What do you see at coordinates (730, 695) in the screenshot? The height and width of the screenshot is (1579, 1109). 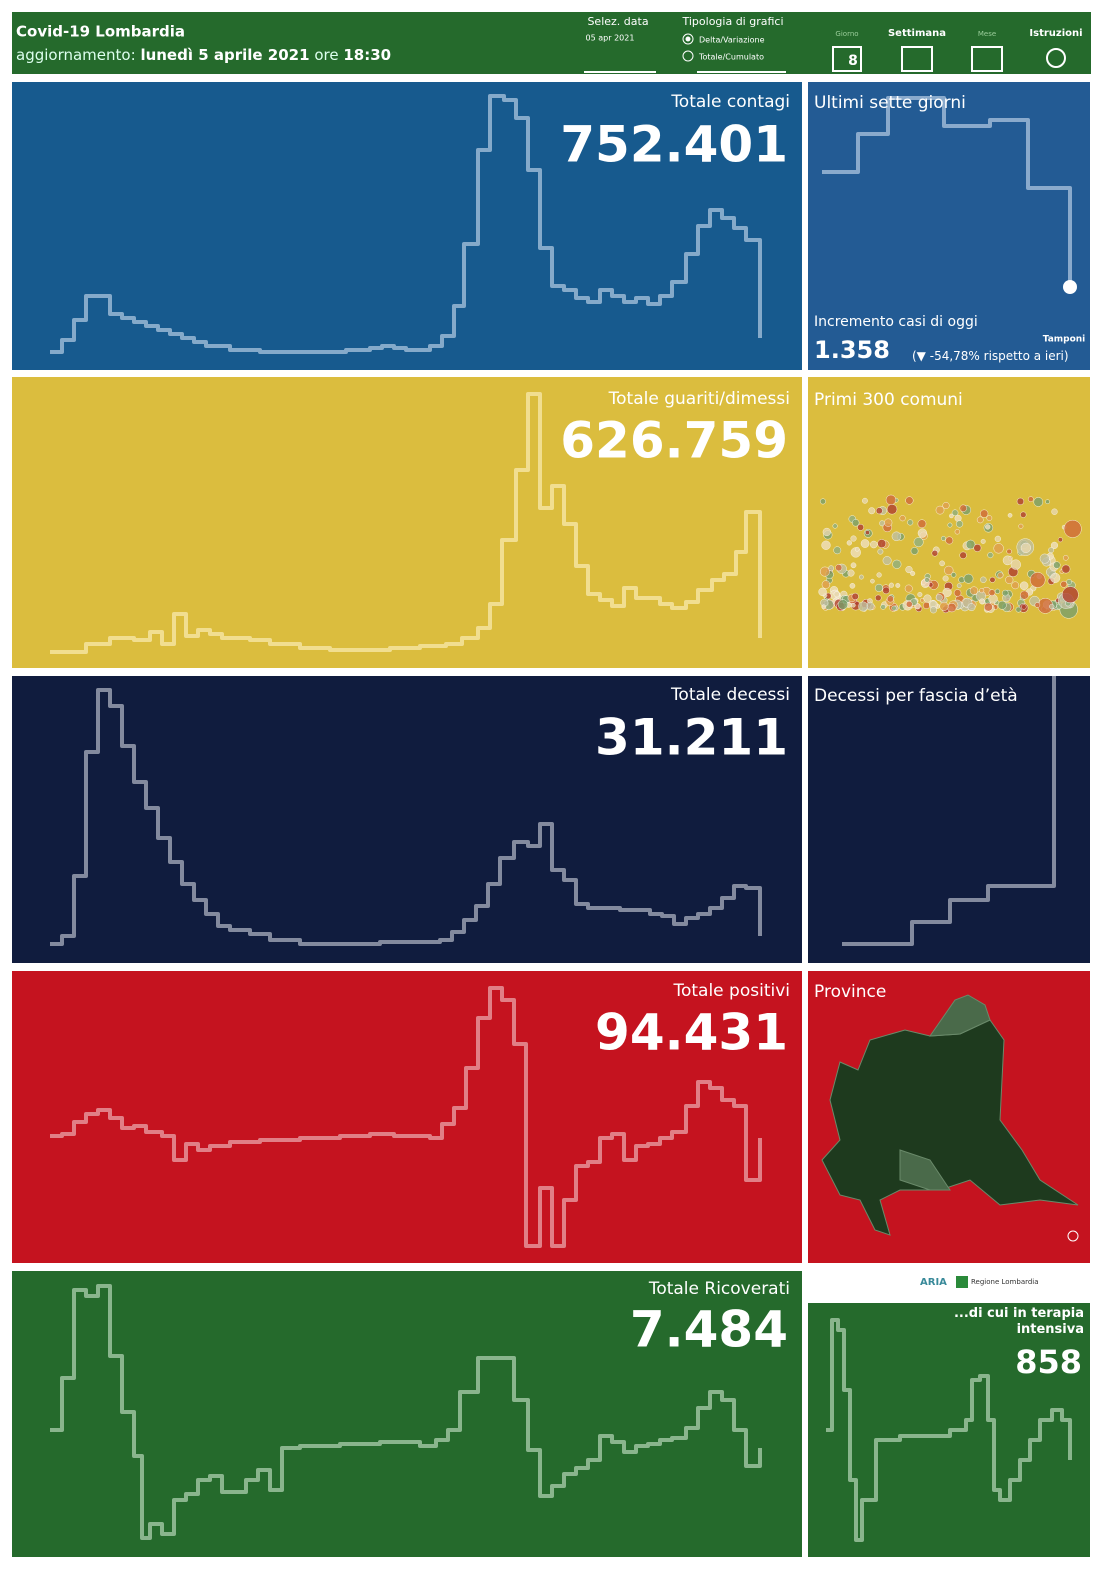 I see `panel-title: Totale decessi` at bounding box center [730, 695].